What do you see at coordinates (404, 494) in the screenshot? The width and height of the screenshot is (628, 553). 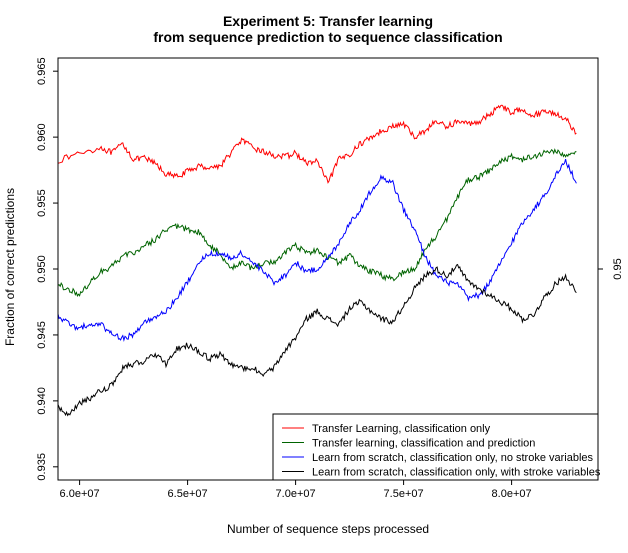 I see `x-tick-label: 7.5e+07` at bounding box center [404, 494].